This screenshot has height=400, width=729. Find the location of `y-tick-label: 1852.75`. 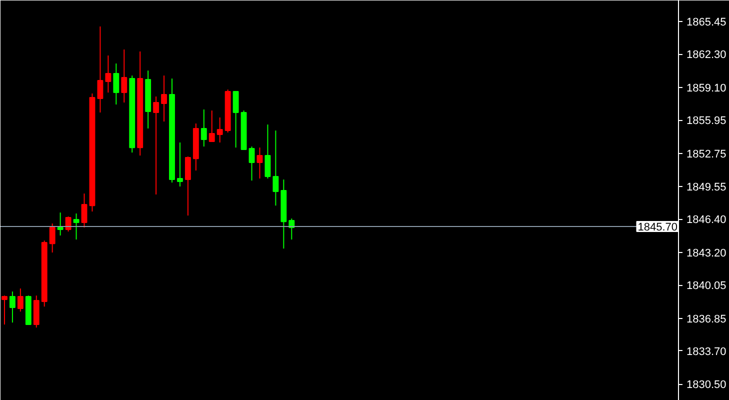

y-tick-label: 1852.75 is located at coordinates (706, 154).